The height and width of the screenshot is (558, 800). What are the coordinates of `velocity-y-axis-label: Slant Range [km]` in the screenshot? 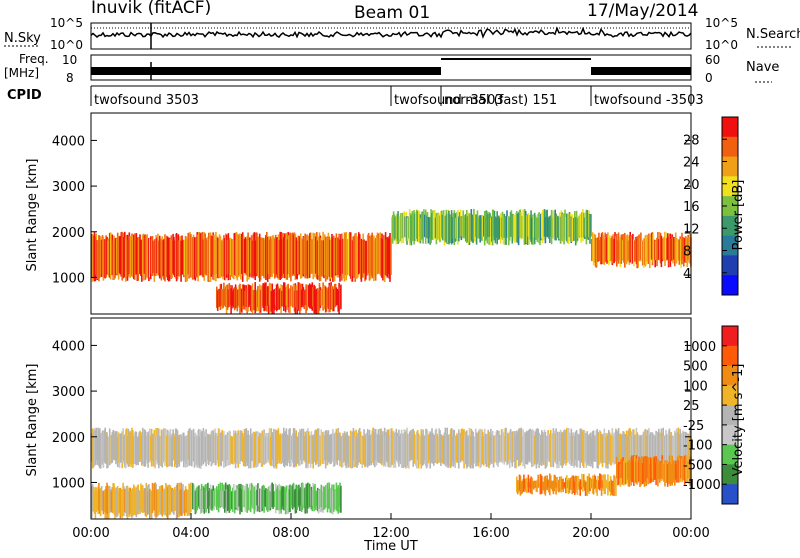 It's located at (32, 420).